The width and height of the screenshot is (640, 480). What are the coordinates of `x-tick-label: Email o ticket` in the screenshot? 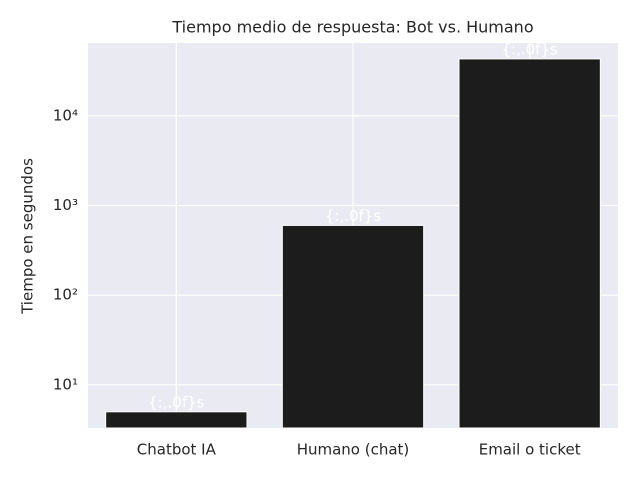 It's located at (530, 450).